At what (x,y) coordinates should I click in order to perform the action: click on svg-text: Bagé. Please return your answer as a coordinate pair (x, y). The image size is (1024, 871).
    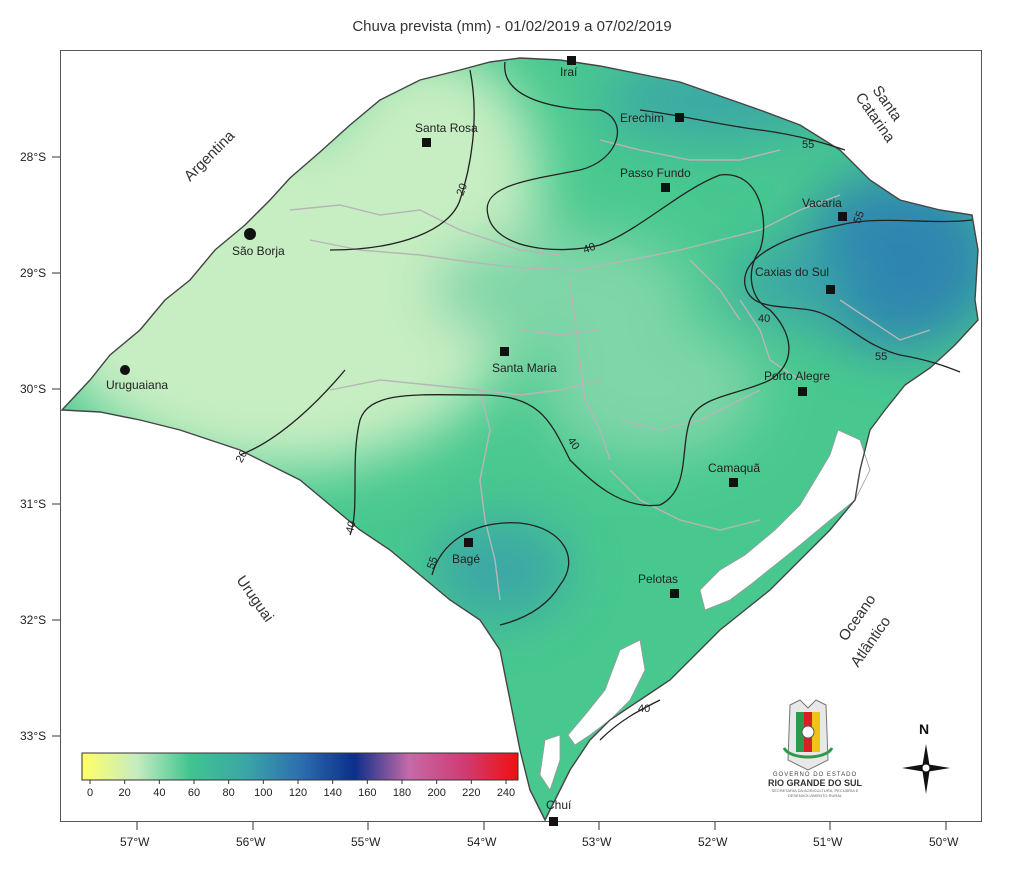
    Looking at the image, I should click on (466, 559).